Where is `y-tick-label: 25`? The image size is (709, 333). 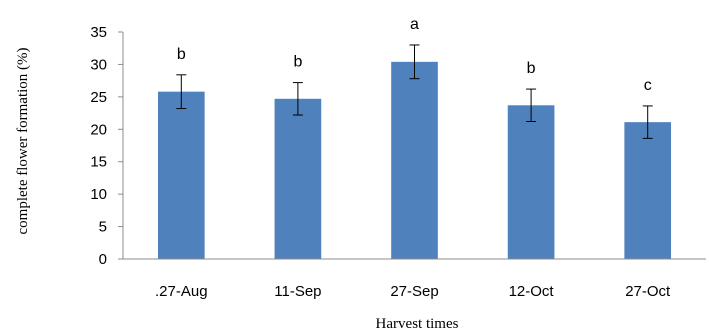 y-tick-label: 25 is located at coordinates (98, 97).